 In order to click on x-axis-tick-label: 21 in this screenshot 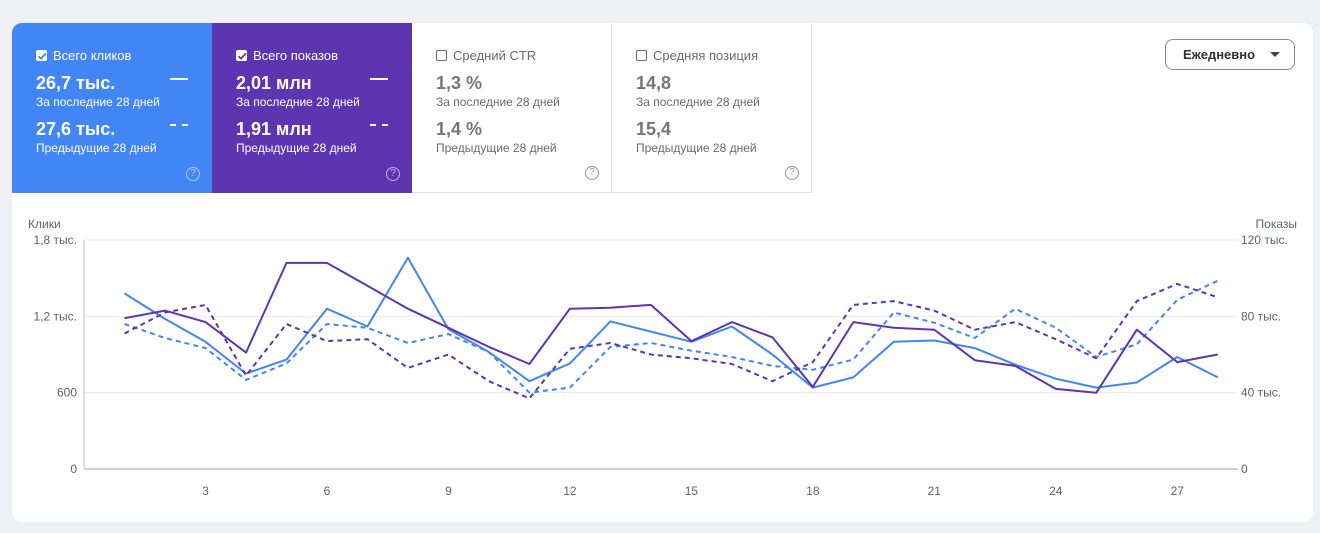, I will do `click(935, 491)`.